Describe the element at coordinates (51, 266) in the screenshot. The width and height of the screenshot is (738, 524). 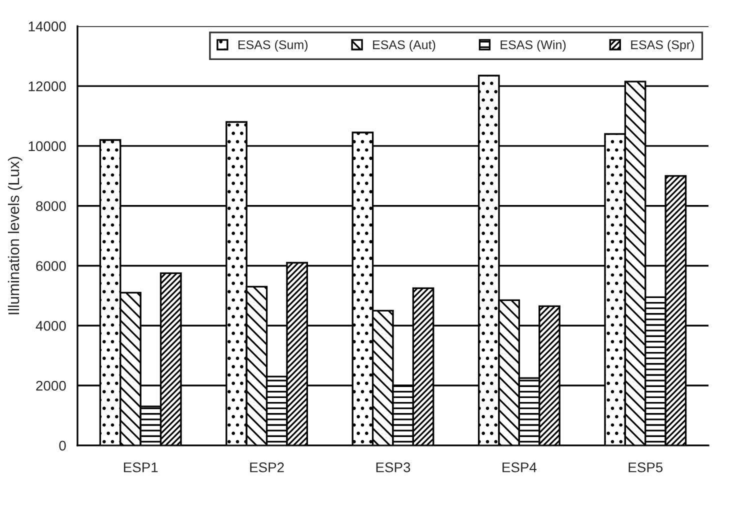
I see `y-tick-label: 6000` at that location.